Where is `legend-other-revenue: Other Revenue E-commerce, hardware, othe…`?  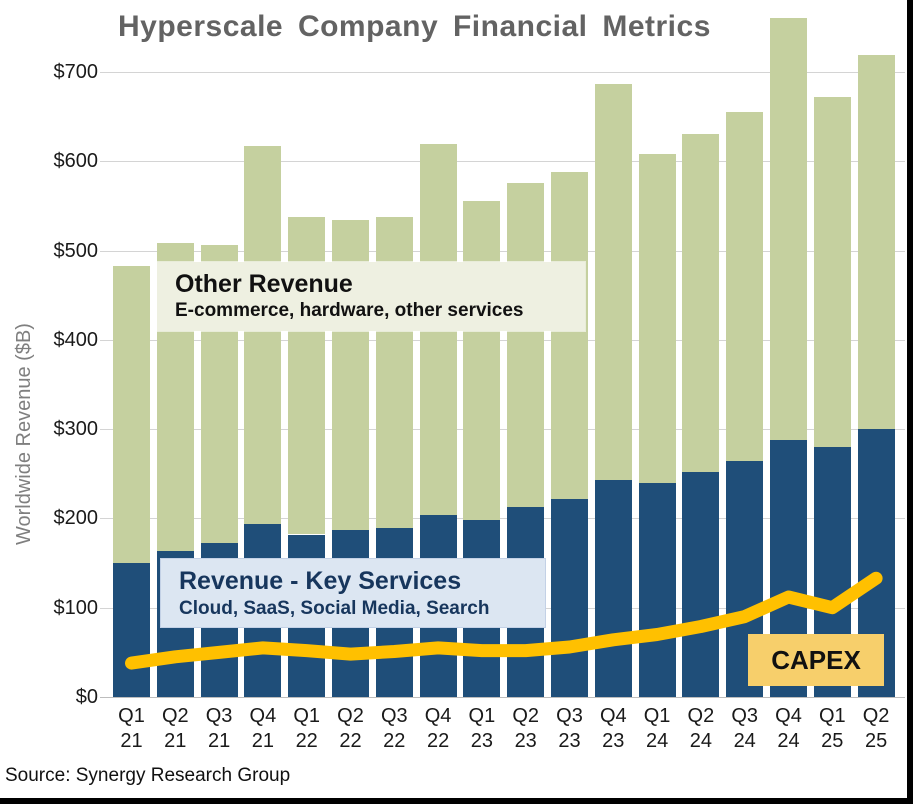 legend-other-revenue: Other Revenue E-commerce, hardware, othe… is located at coordinates (371, 296).